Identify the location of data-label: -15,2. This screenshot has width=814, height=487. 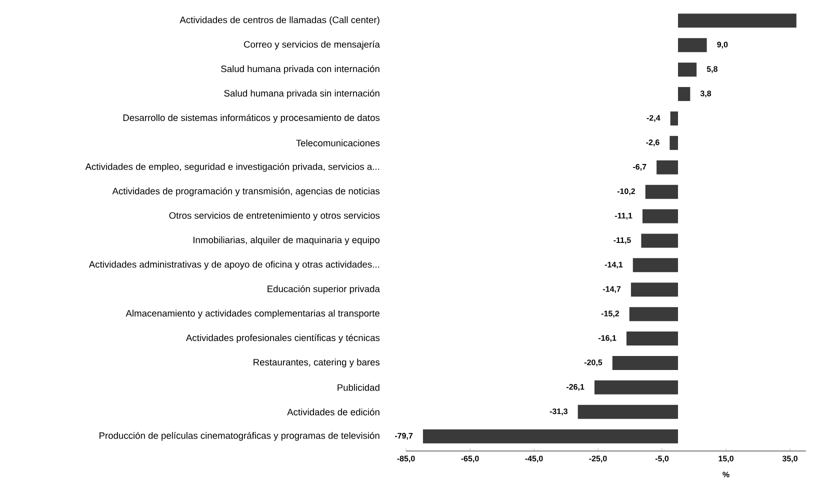
(610, 314).